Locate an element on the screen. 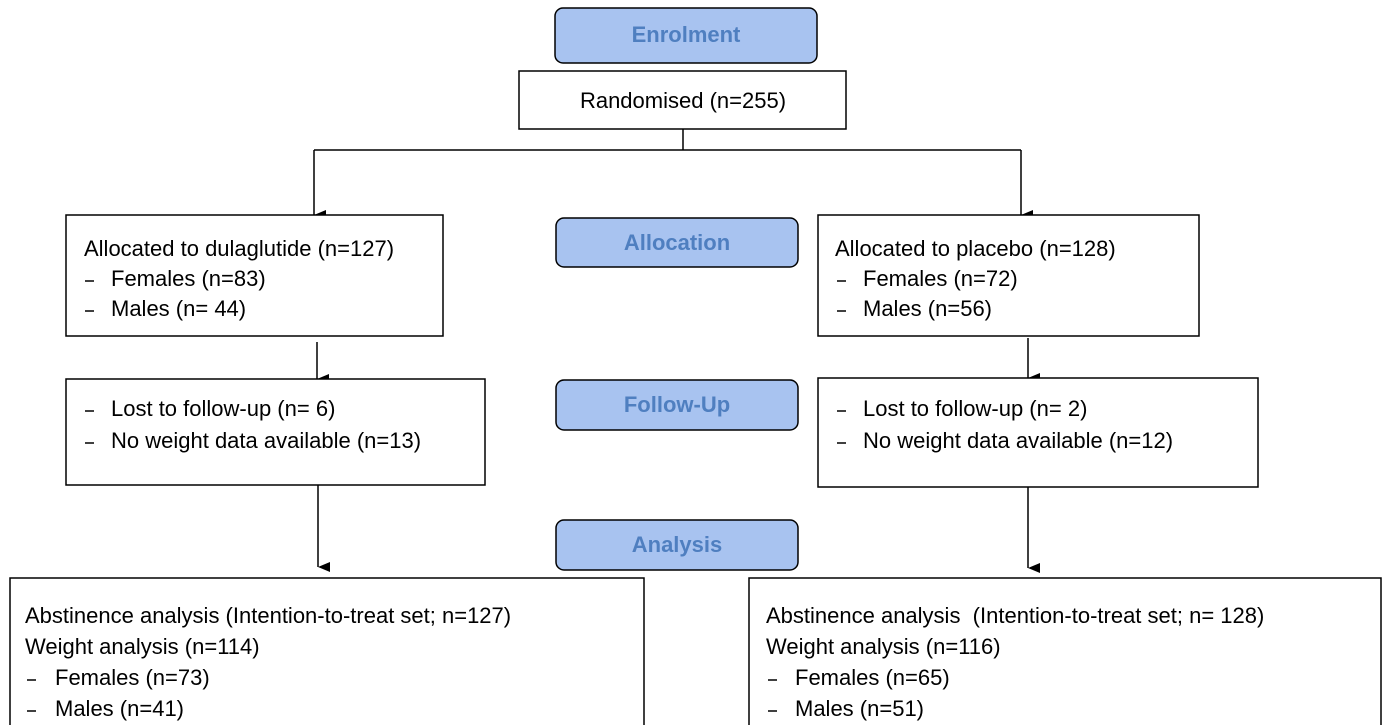  allocation-title: Allocated to placebo (n=128) is located at coordinates (975, 248).